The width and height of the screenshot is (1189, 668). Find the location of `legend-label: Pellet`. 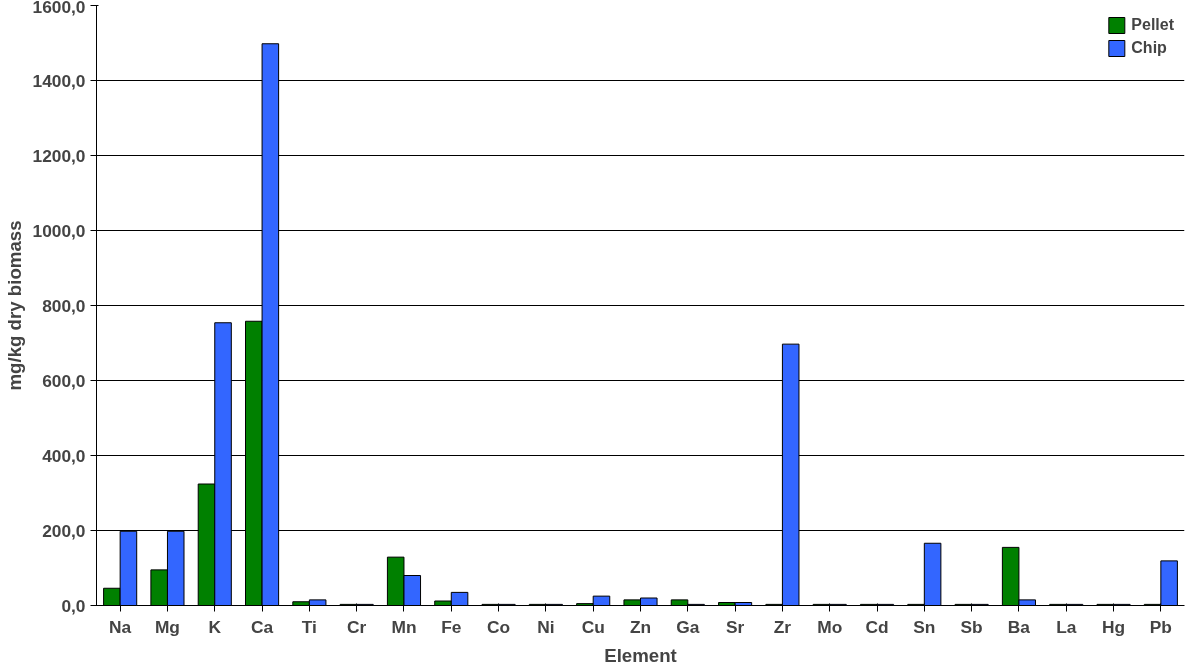

legend-label: Pellet is located at coordinates (1152, 25).